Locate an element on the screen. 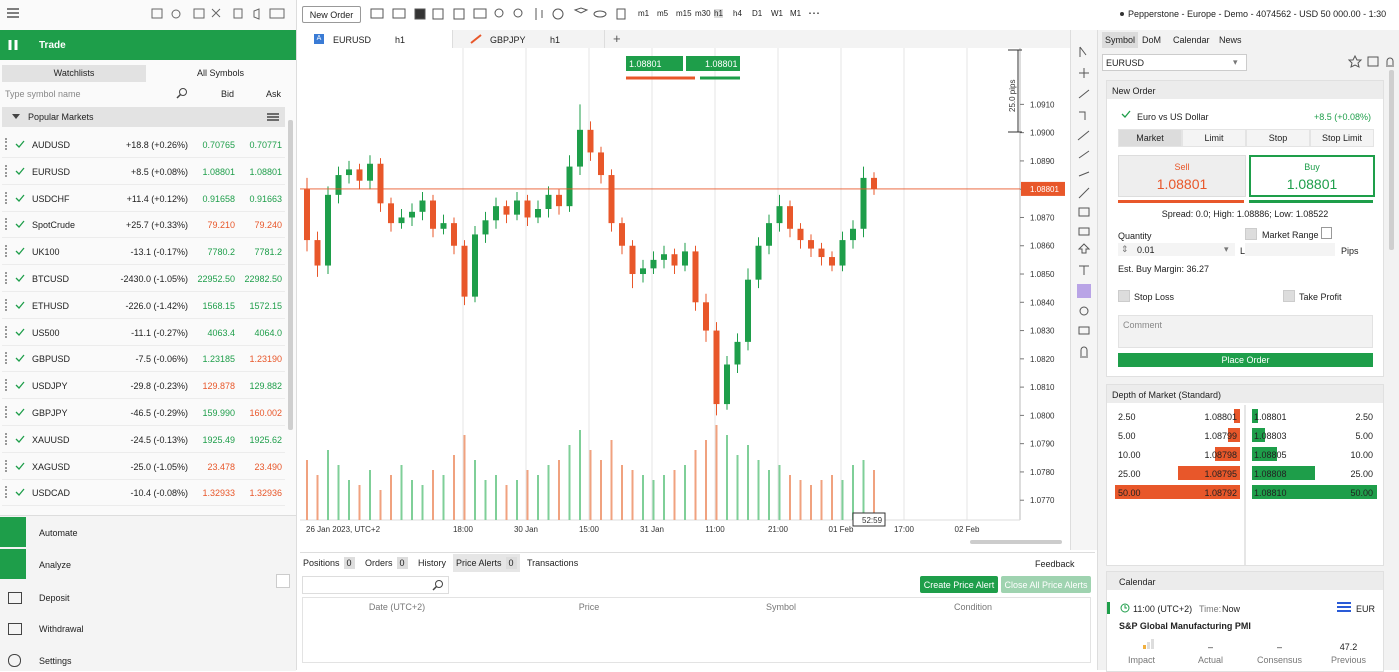  nav-settings: Settings is located at coordinates (55, 661).